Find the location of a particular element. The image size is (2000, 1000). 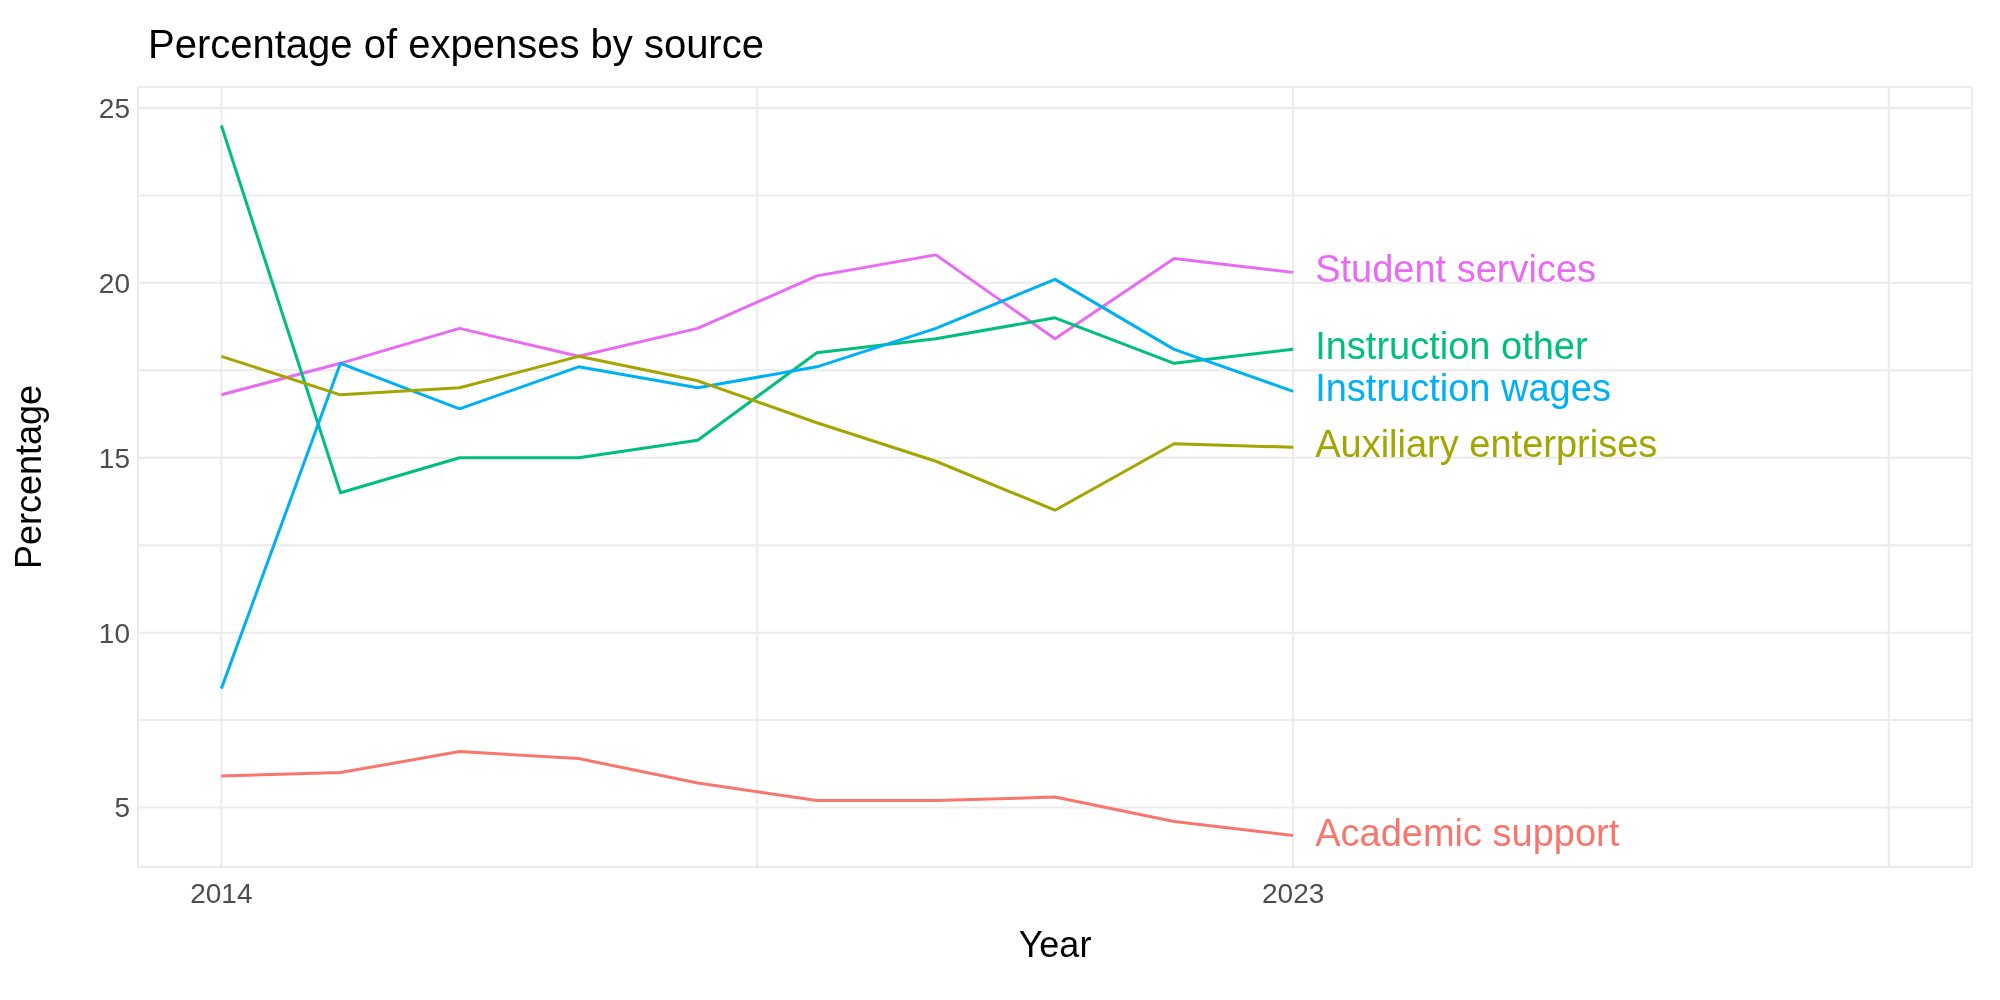

y-tick-label: 10 is located at coordinates (114, 633).